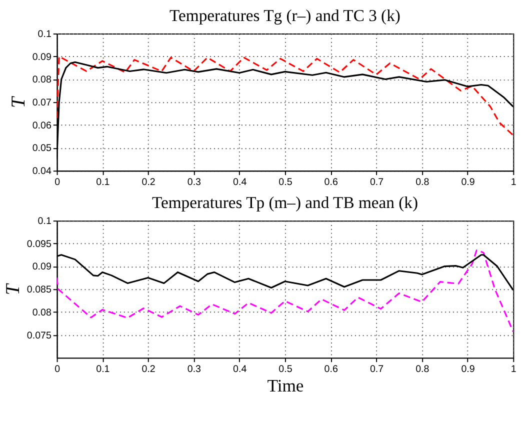 This screenshot has width=521, height=434. I want to click on chart-title: Temperatures Tp (m–) and TB mean (k), so click(285, 202).